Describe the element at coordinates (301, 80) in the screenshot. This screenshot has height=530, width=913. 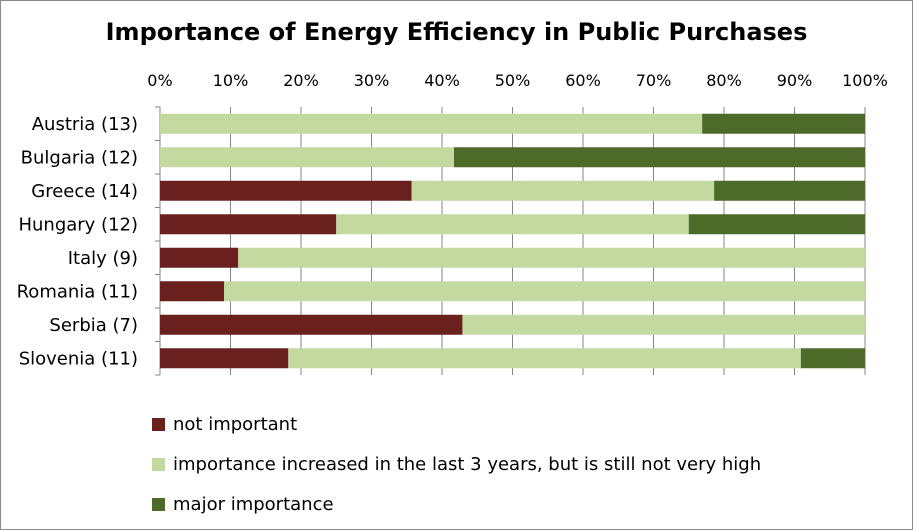
I see `x-tick-label: 20%` at that location.